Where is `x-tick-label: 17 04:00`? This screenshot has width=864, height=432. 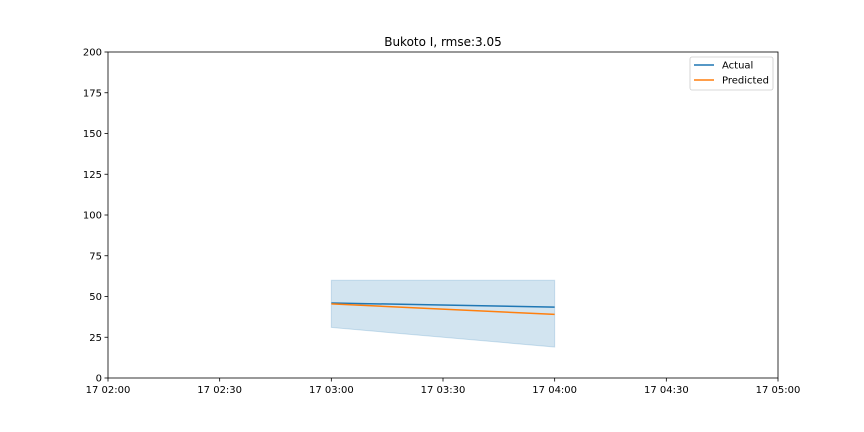
x-tick-label: 17 04:00 is located at coordinates (554, 390).